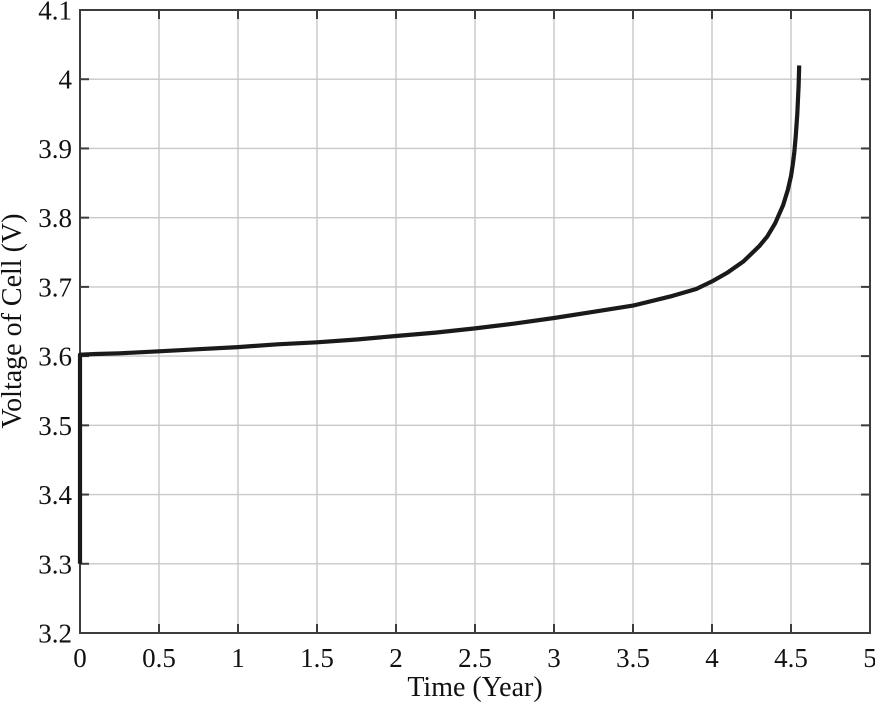 Image resolution: width=875 pixels, height=704 pixels. What do you see at coordinates (159, 658) in the screenshot?
I see `x-tick-label: 0.5` at bounding box center [159, 658].